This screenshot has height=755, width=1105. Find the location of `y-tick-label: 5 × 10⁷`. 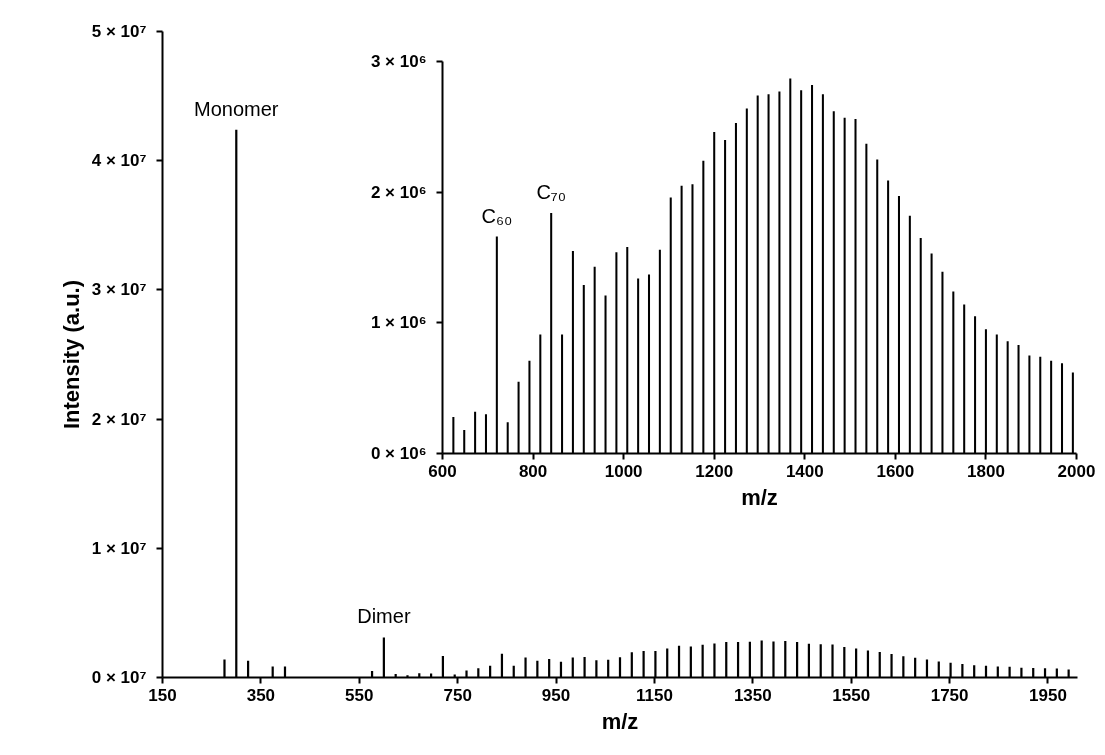

y-tick-label: 5 × 10⁷ is located at coordinates (119, 31).